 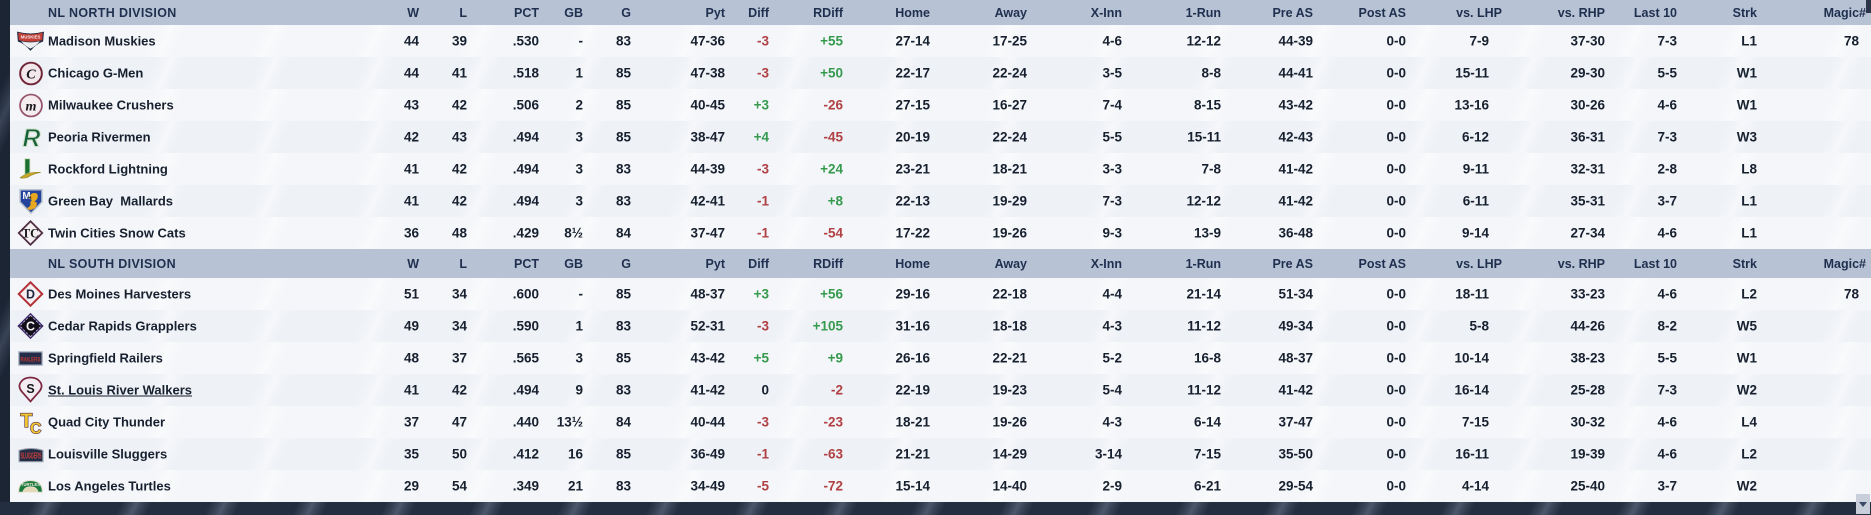 What do you see at coordinates (31, 359) in the screenshot?
I see `svg-text: RAILERS` at bounding box center [31, 359].